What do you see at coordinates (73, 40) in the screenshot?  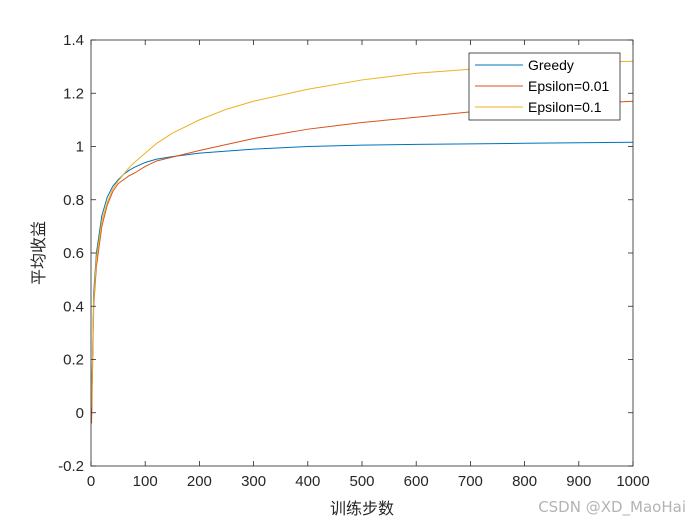 I see `y-tick-label: 1.4` at bounding box center [73, 40].